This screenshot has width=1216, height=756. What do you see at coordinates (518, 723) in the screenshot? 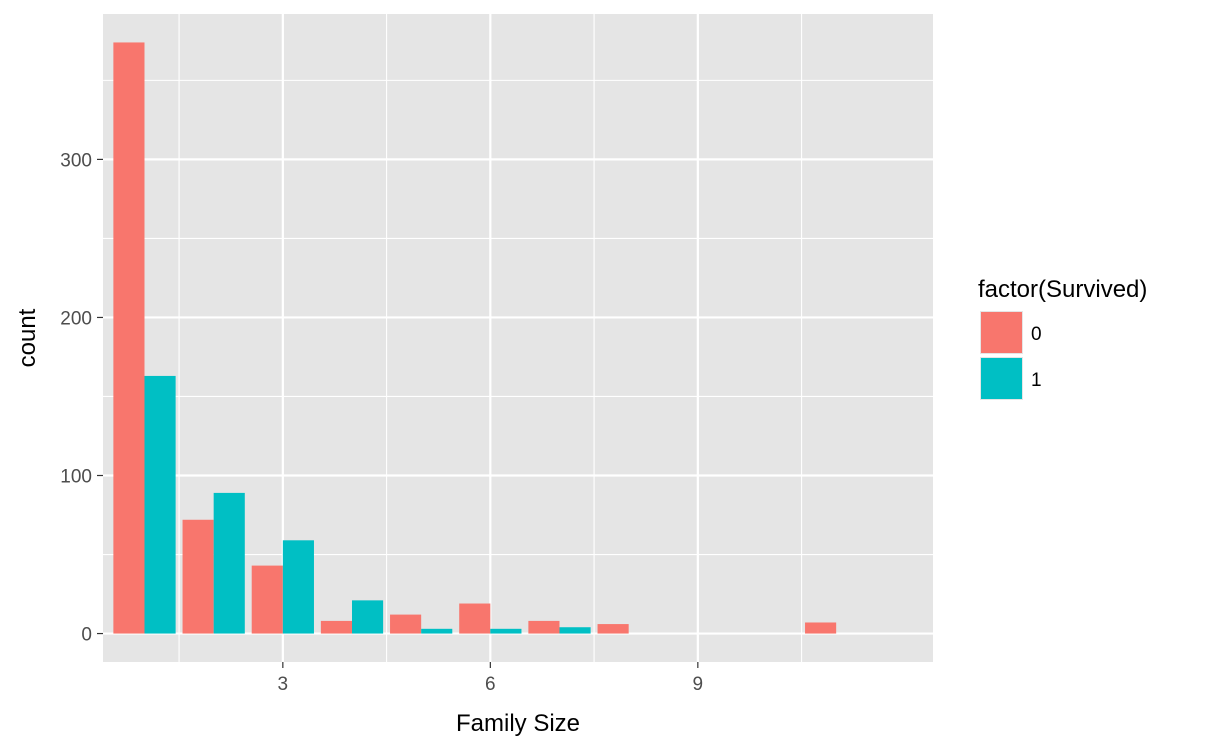
I see `x-axis-title: Family Size` at bounding box center [518, 723].